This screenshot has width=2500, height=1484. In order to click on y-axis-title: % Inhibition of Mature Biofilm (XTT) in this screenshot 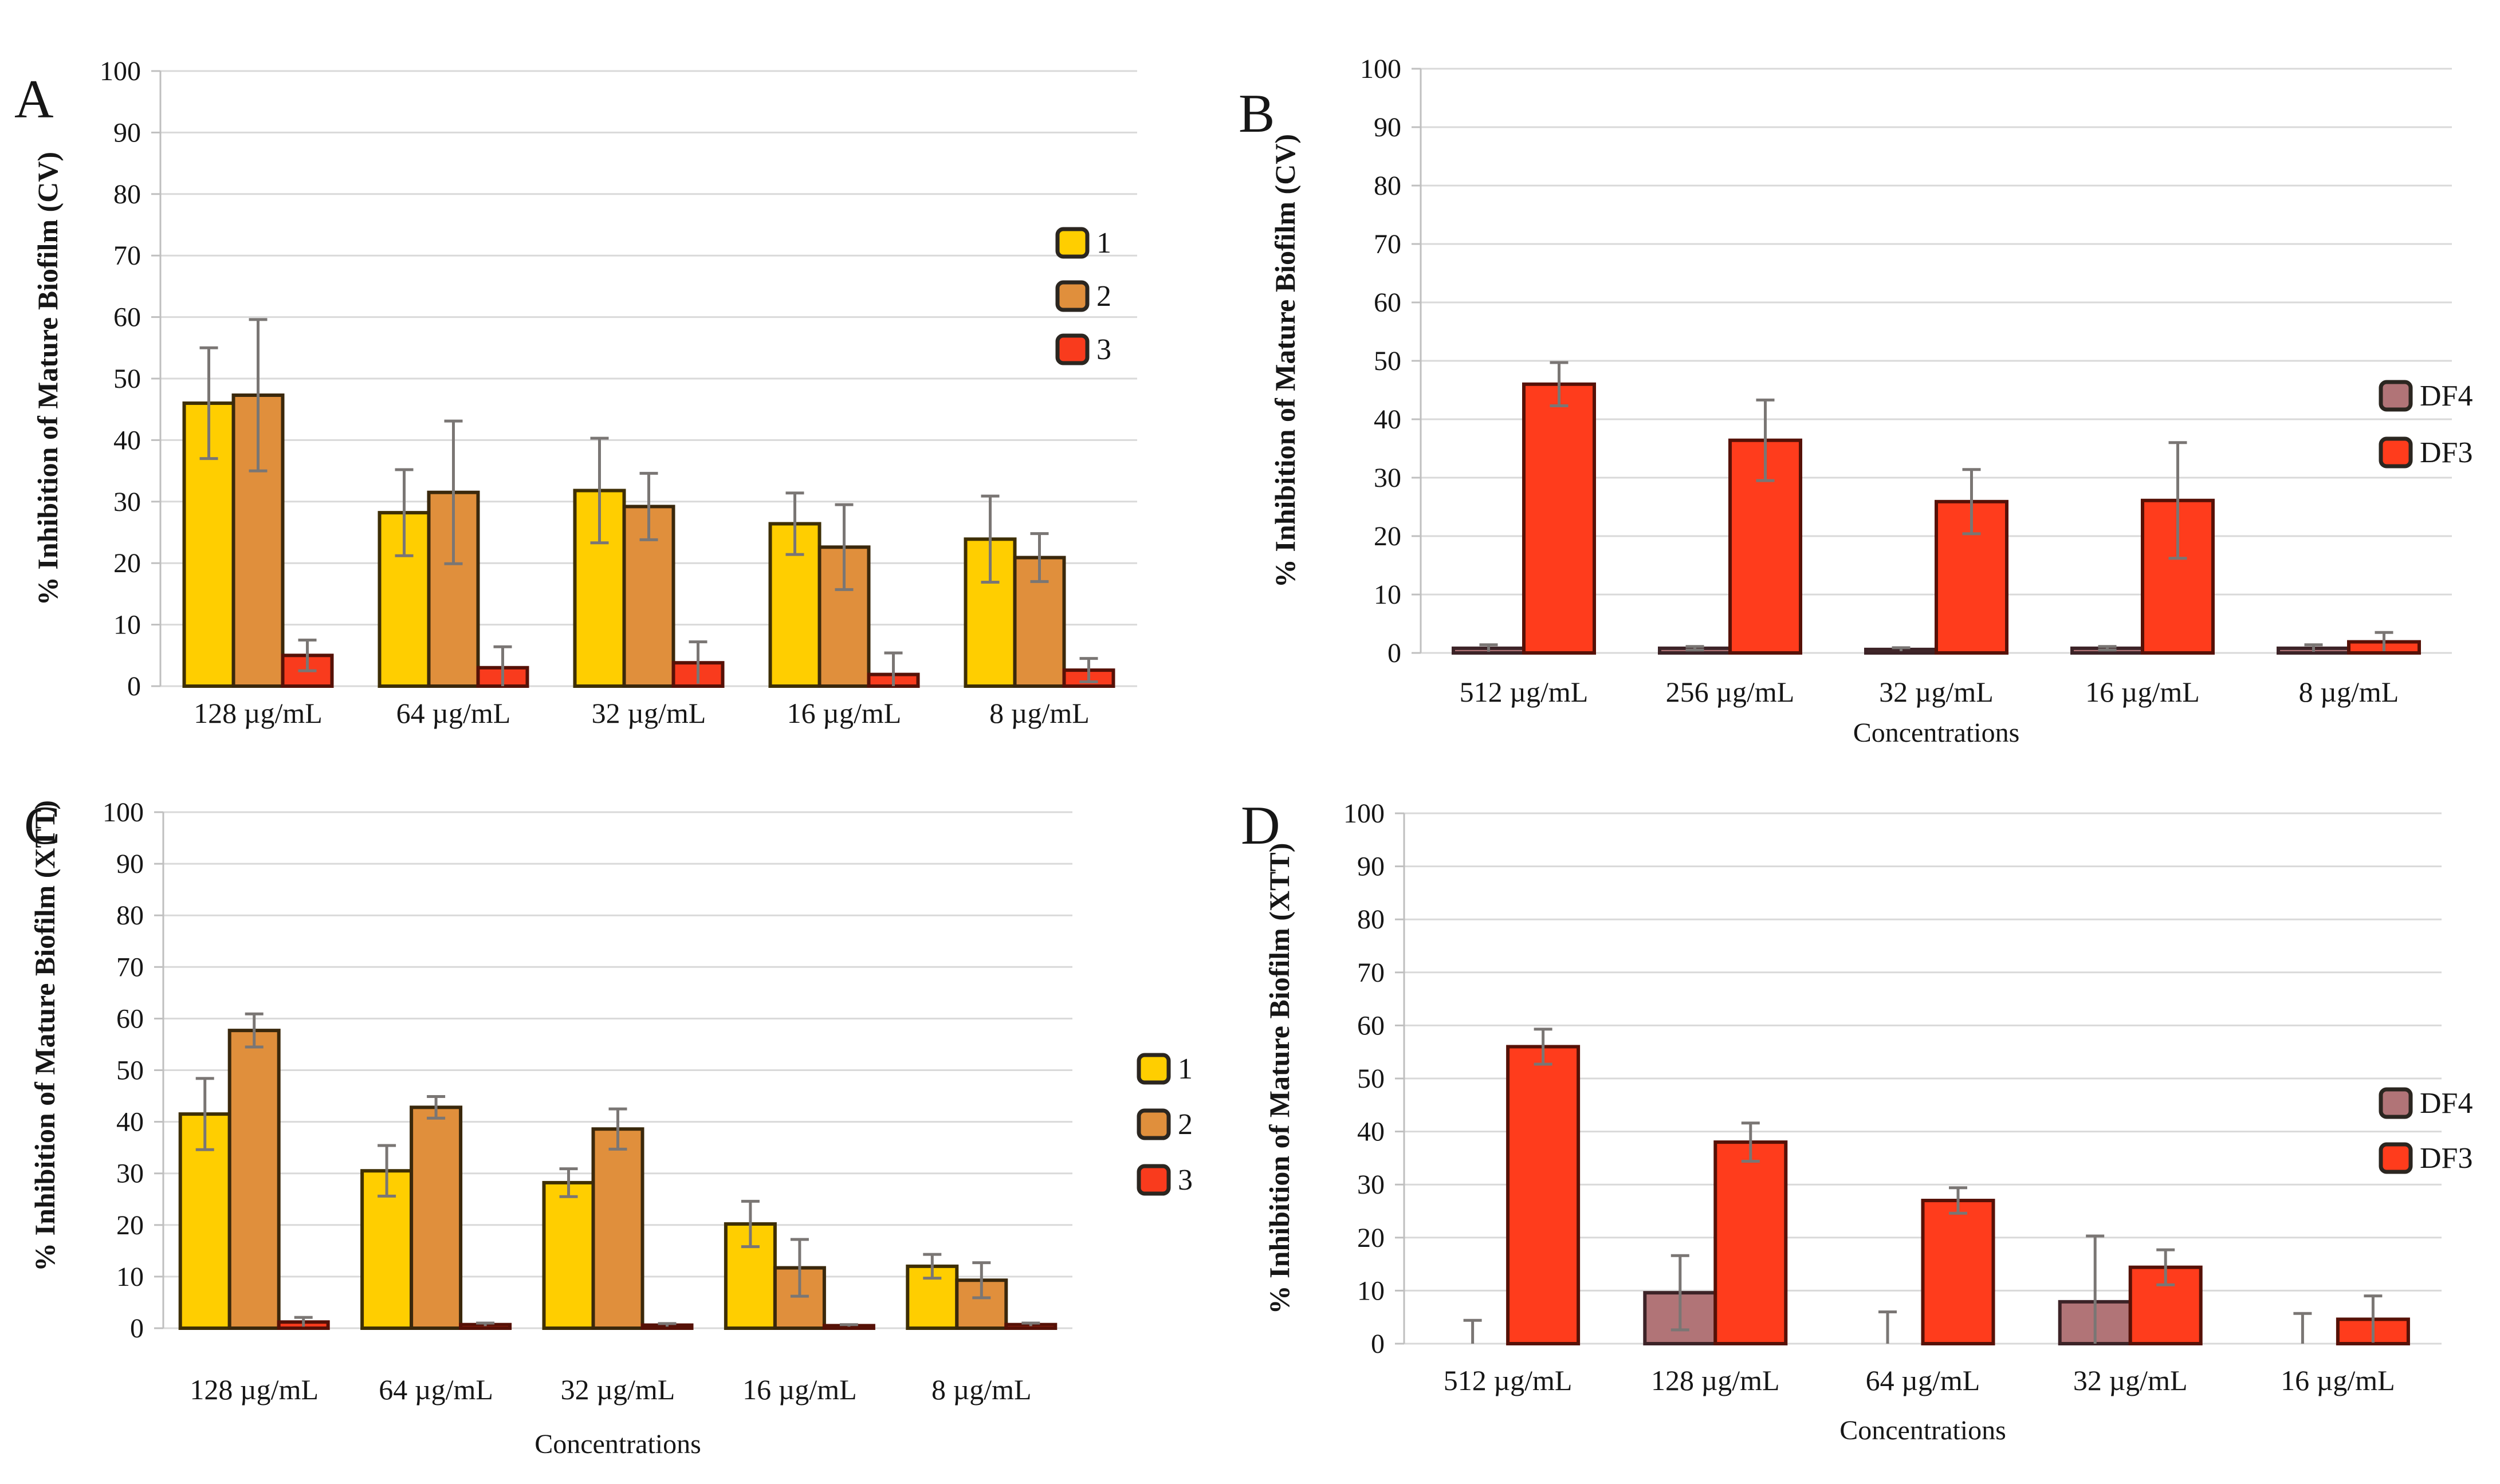, I will do `click(45, 1036)`.